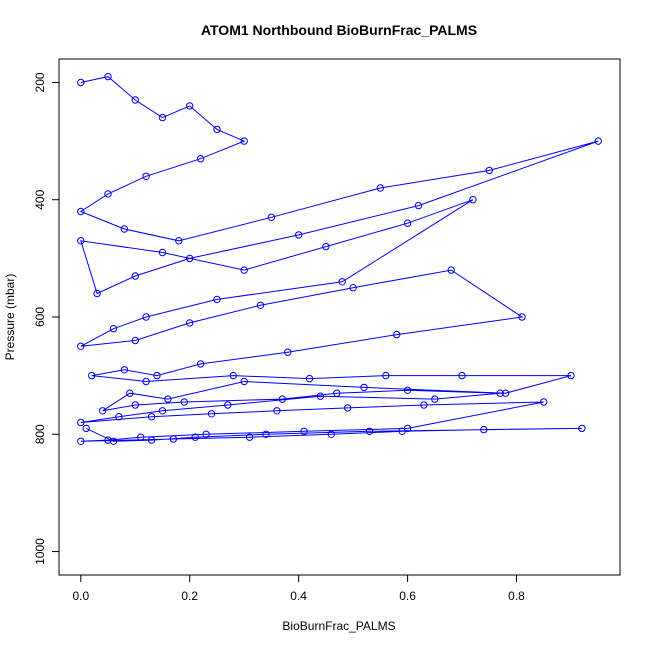 The height and width of the screenshot is (650, 650). I want to click on y-axis-label: Pressure (mbar), so click(10, 317).